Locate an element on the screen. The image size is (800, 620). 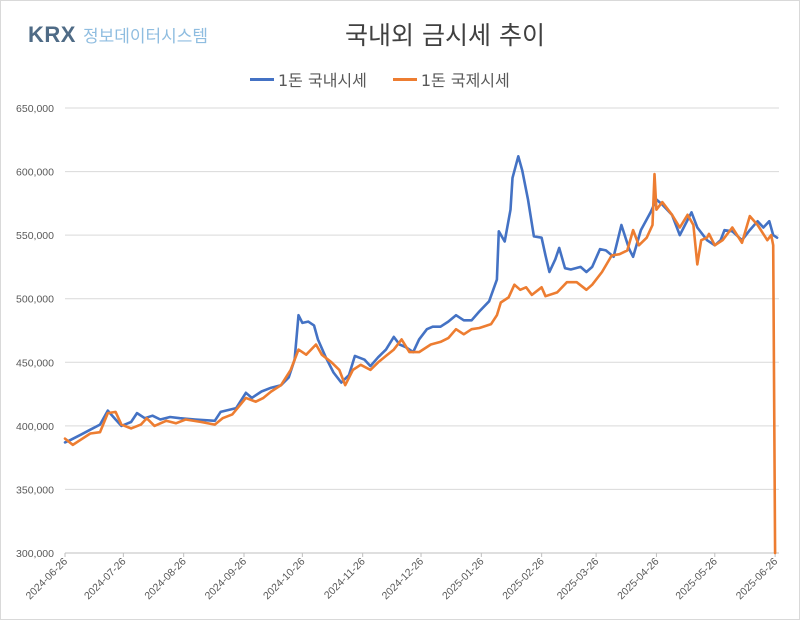
y-tick-label: 550,000 is located at coordinates (35, 236).